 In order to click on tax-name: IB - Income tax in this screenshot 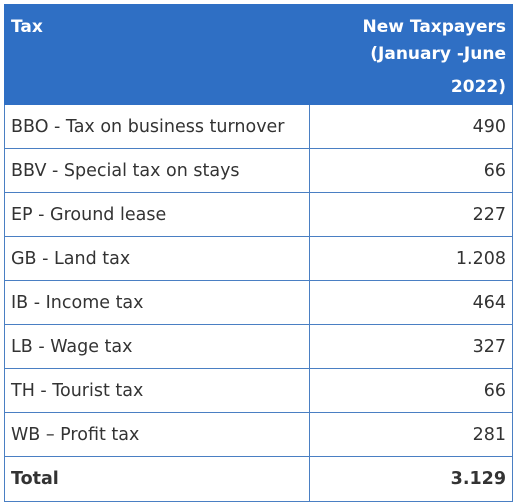, I will do `click(157, 302)`.